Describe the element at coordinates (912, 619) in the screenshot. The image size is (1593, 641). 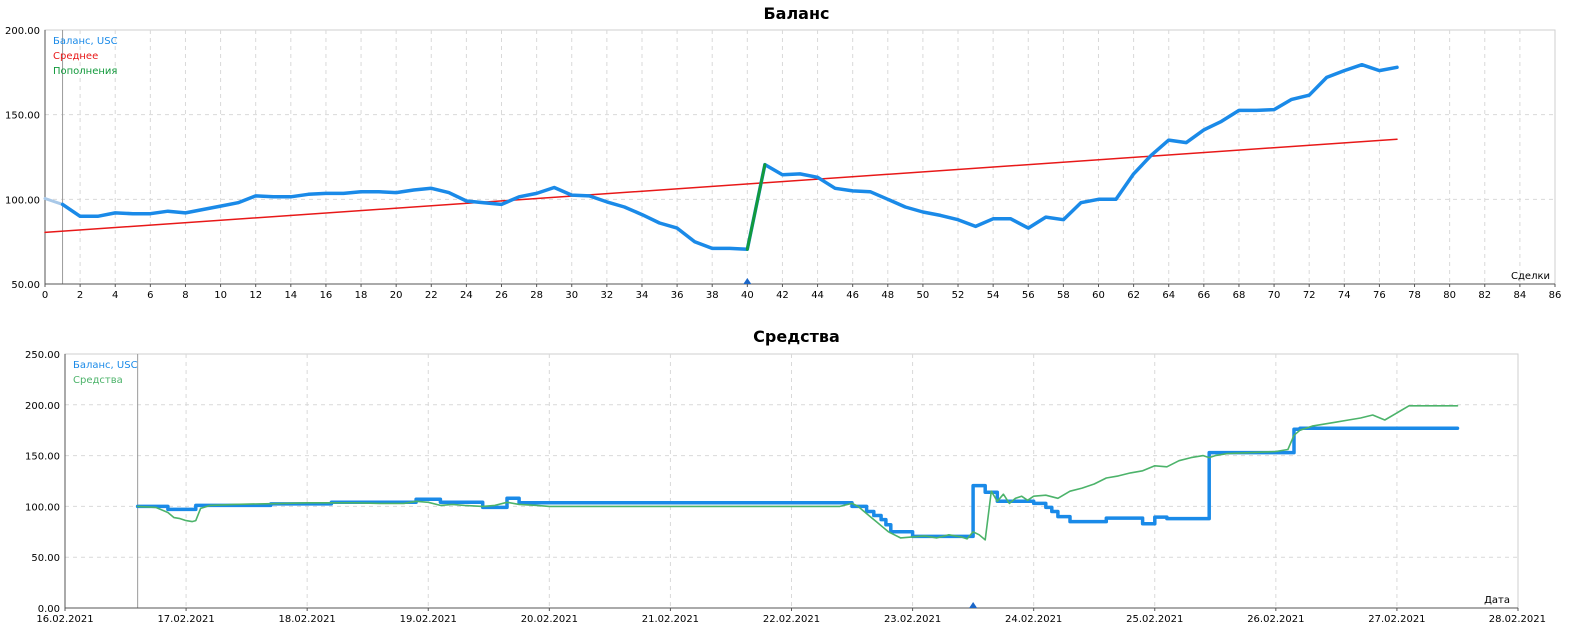
I see `x-tick-label: 23.02.2021` at that location.